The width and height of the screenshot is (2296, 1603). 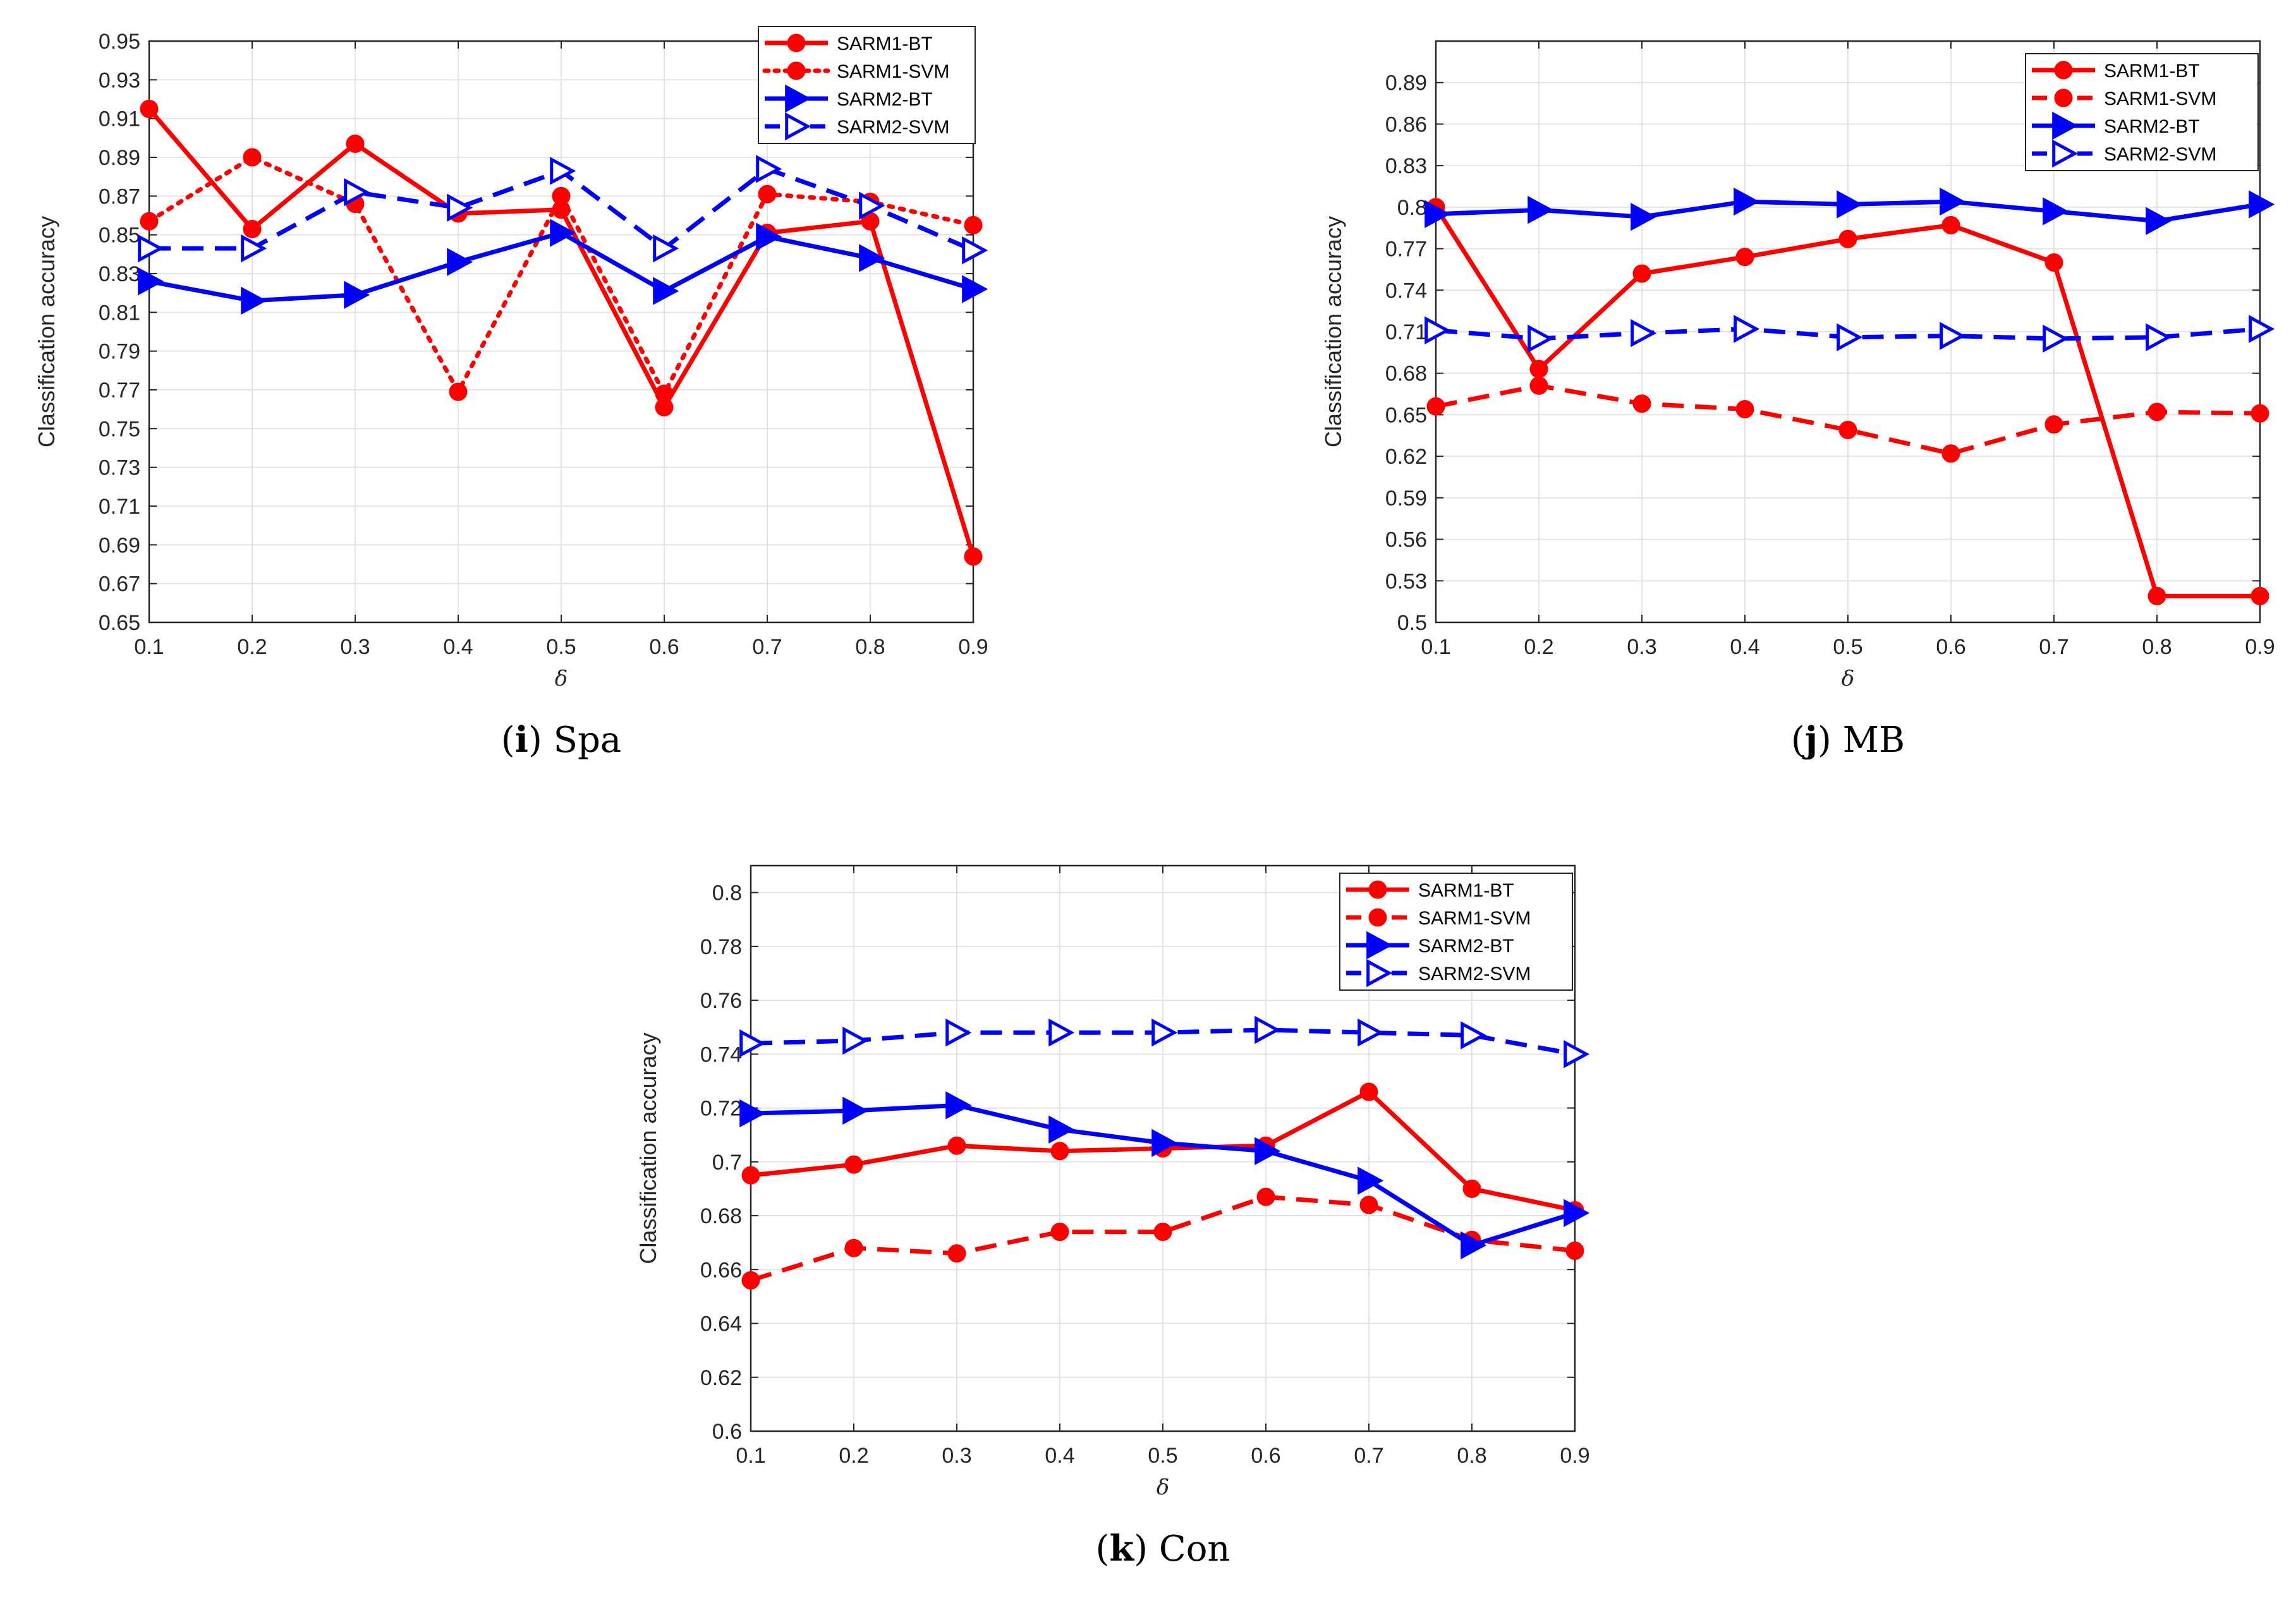 I want to click on x-tick-label: 0.5, so click(x=1847, y=647).